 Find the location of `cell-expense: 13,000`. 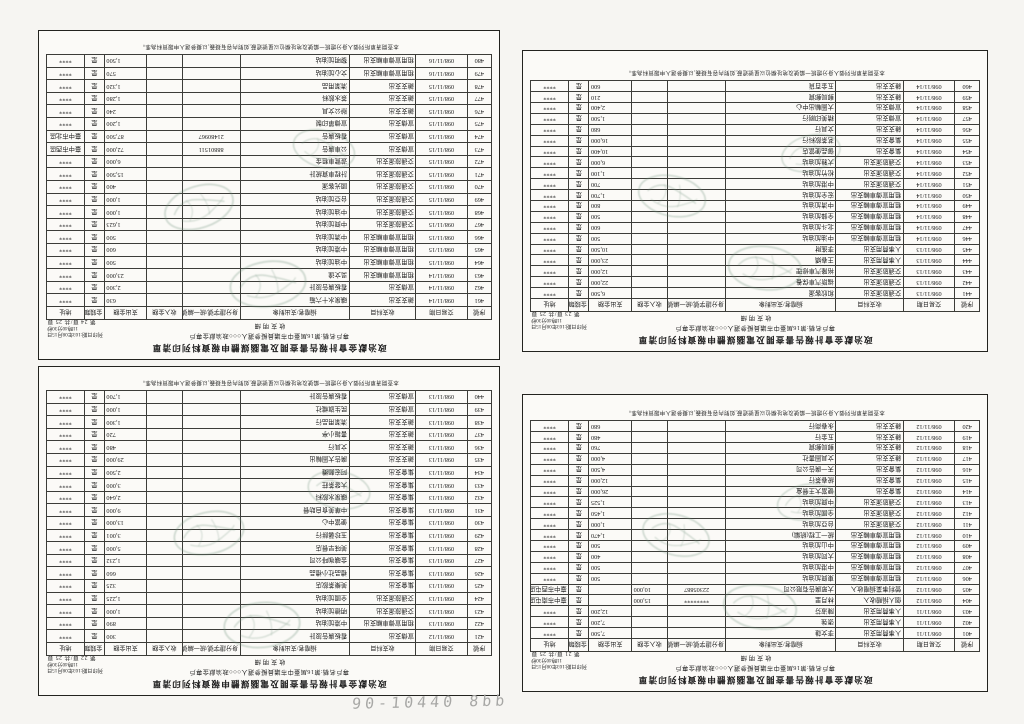

cell-expense: 13,000 is located at coordinates (125, 523).